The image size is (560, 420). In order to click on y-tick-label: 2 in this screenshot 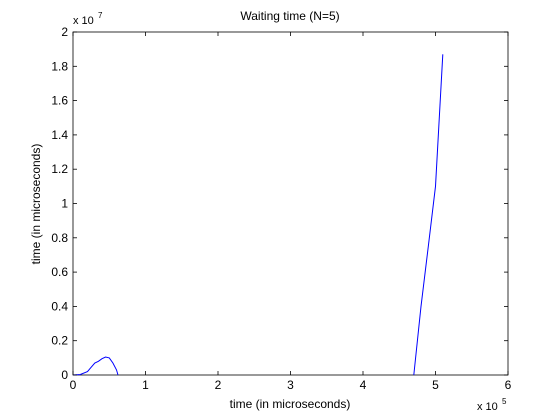, I will do `click(64, 32)`.